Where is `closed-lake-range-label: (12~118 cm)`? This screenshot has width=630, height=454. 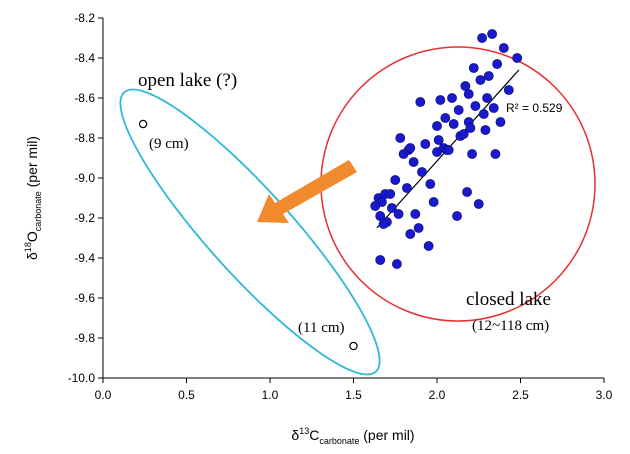
closed-lake-range-label: (12~118 cm) is located at coordinates (510, 326).